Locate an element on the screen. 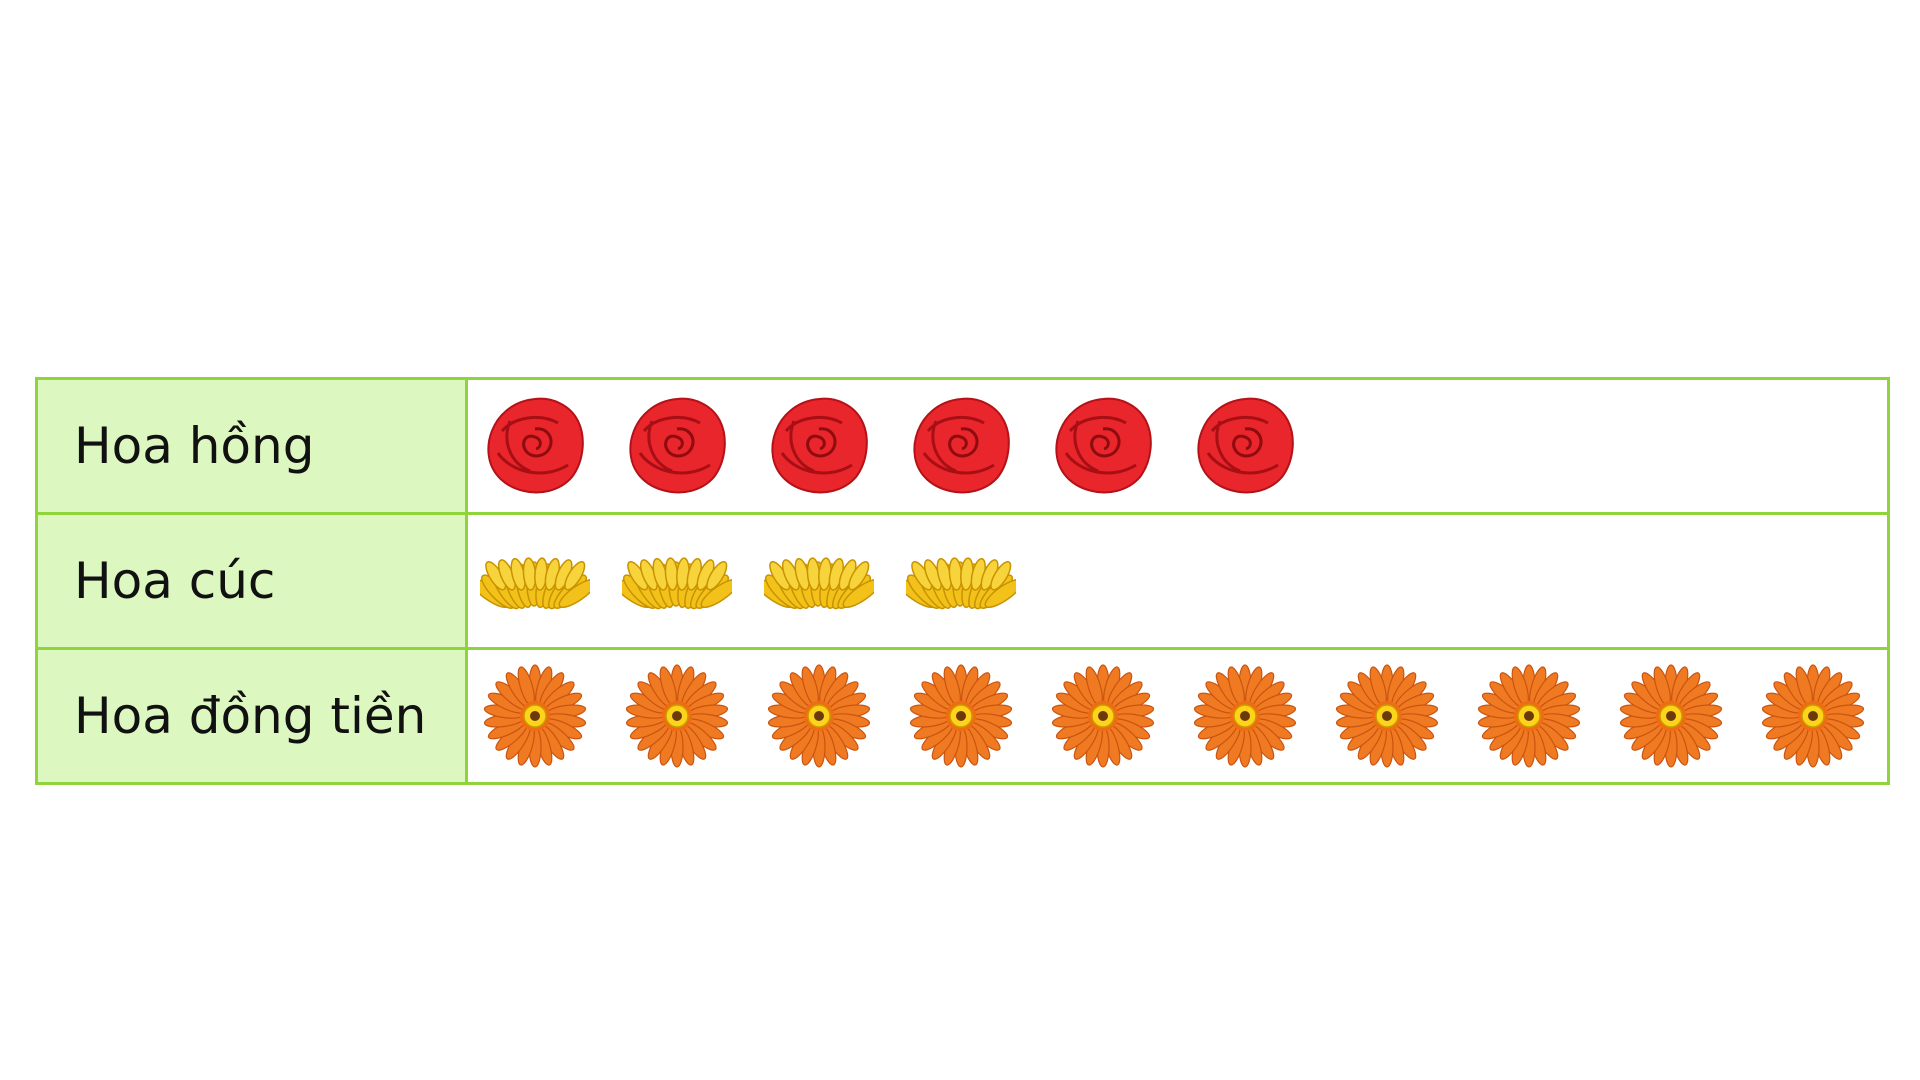  row-label-gerbera: Hoa đồng tiền is located at coordinates (251, 716).